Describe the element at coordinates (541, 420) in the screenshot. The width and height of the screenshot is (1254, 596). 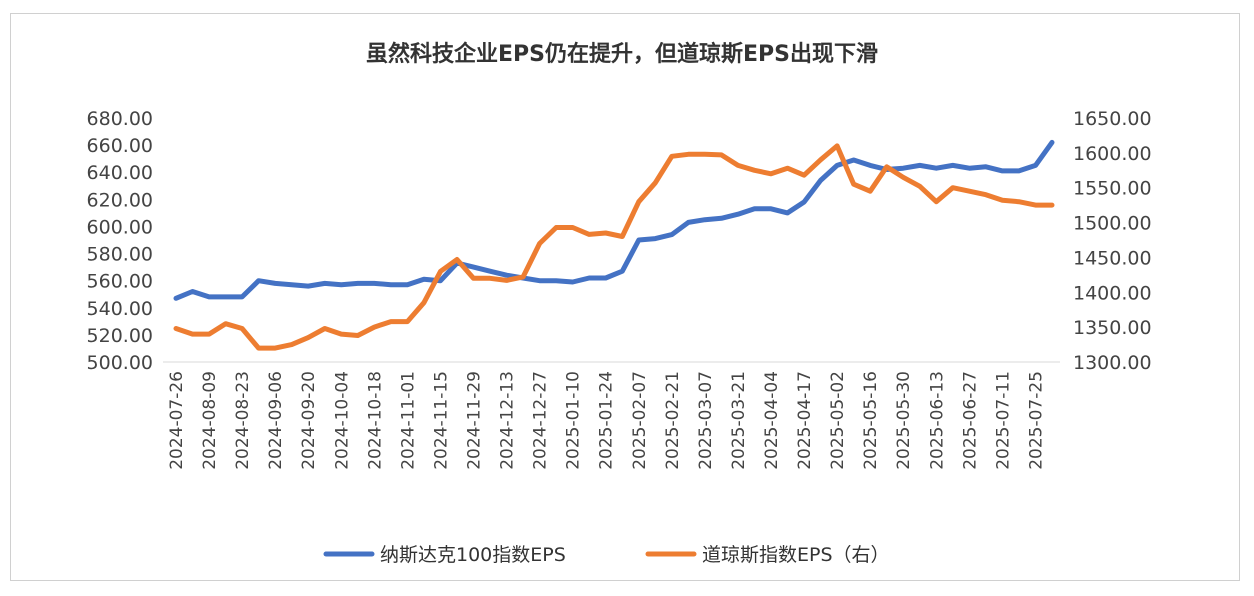
I see `x-tick-label: 2024-12-27` at that location.